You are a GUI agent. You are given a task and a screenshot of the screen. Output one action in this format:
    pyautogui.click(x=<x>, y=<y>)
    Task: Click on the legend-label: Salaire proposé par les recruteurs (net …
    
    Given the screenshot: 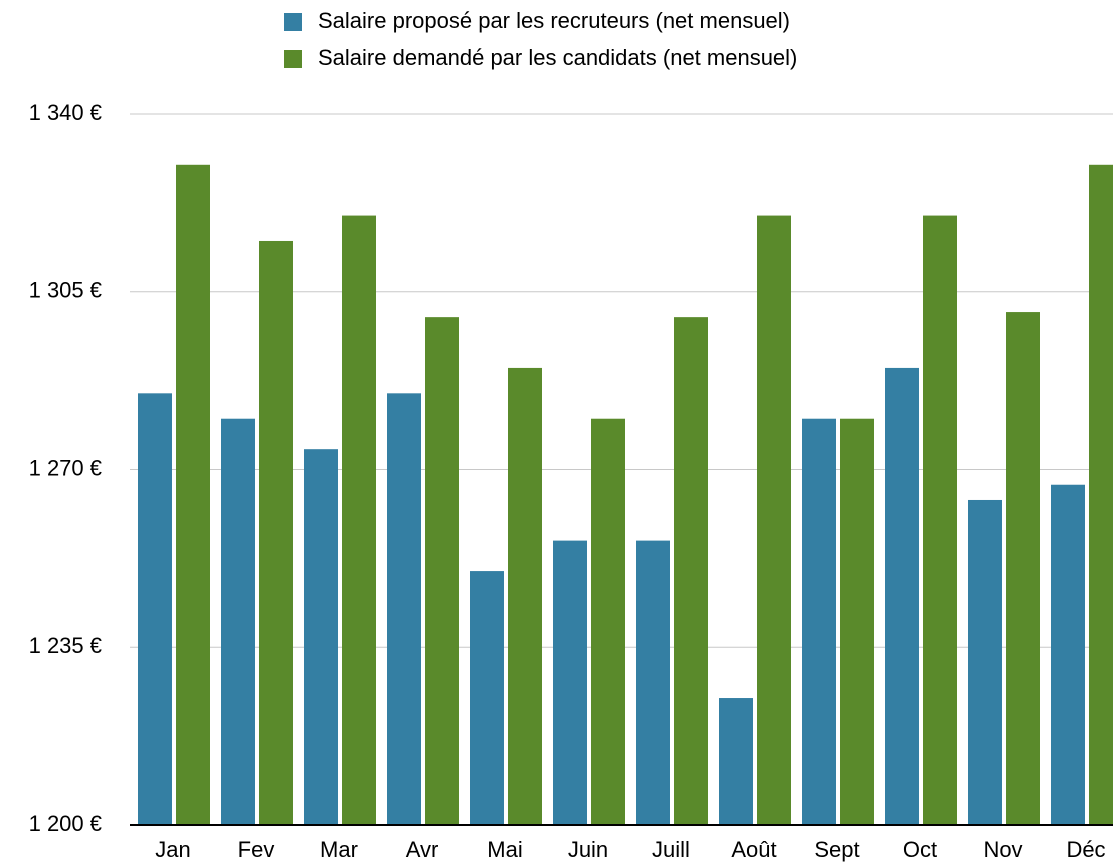 What is the action you would take?
    pyautogui.click(x=554, y=20)
    